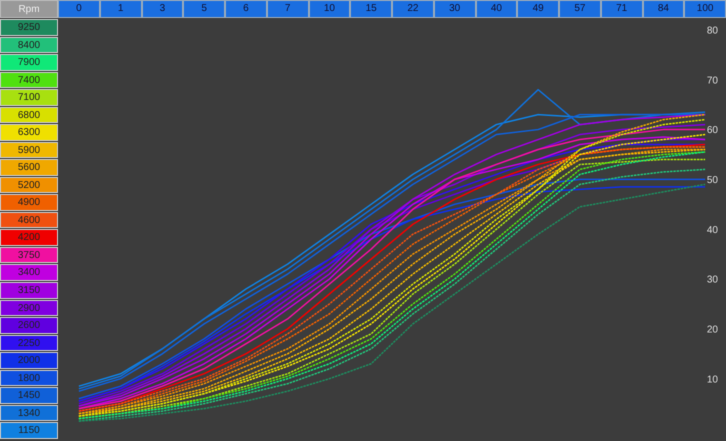 The height and width of the screenshot is (441, 726). Describe the element at coordinates (413, 9) in the screenshot. I see `x-tick-label: 22` at that location.